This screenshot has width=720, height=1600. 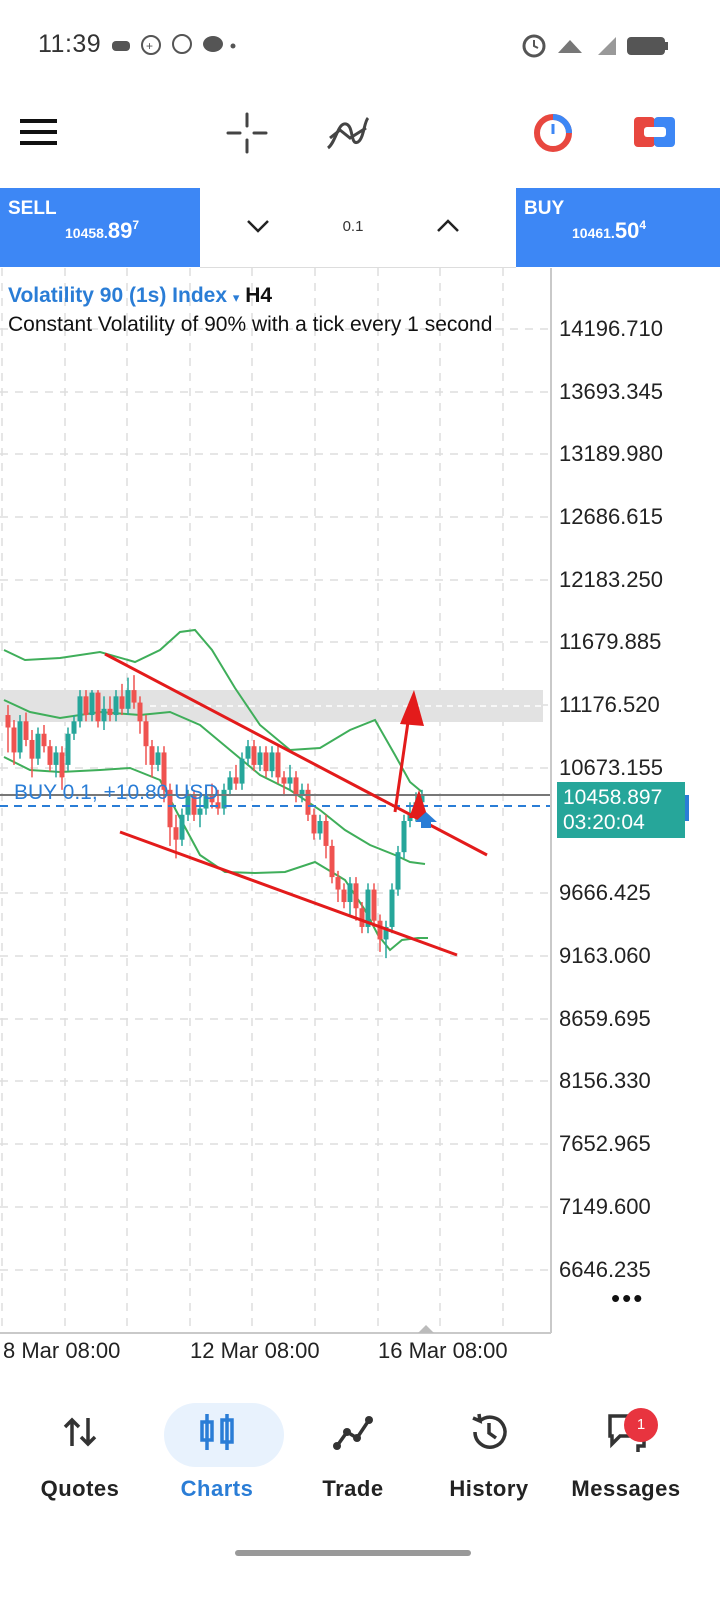 What do you see at coordinates (553, 133) in the screenshot?
I see `one-click-trading-icon` at bounding box center [553, 133].